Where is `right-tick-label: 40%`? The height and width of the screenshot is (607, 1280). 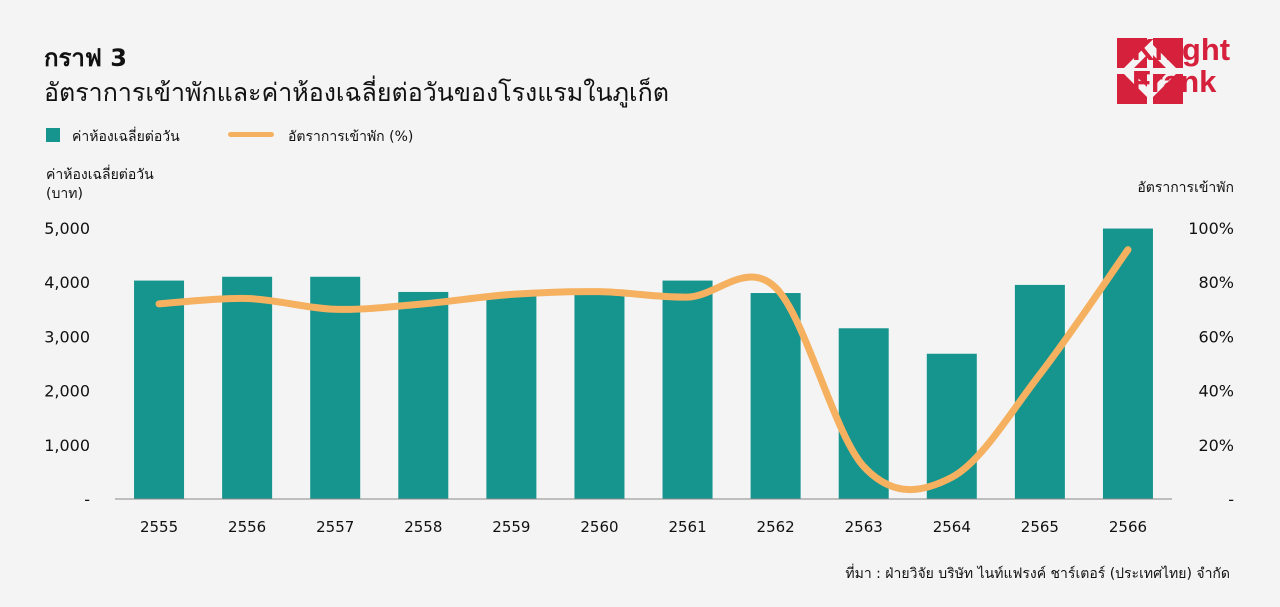 right-tick-label: 40% is located at coordinates (1216, 391).